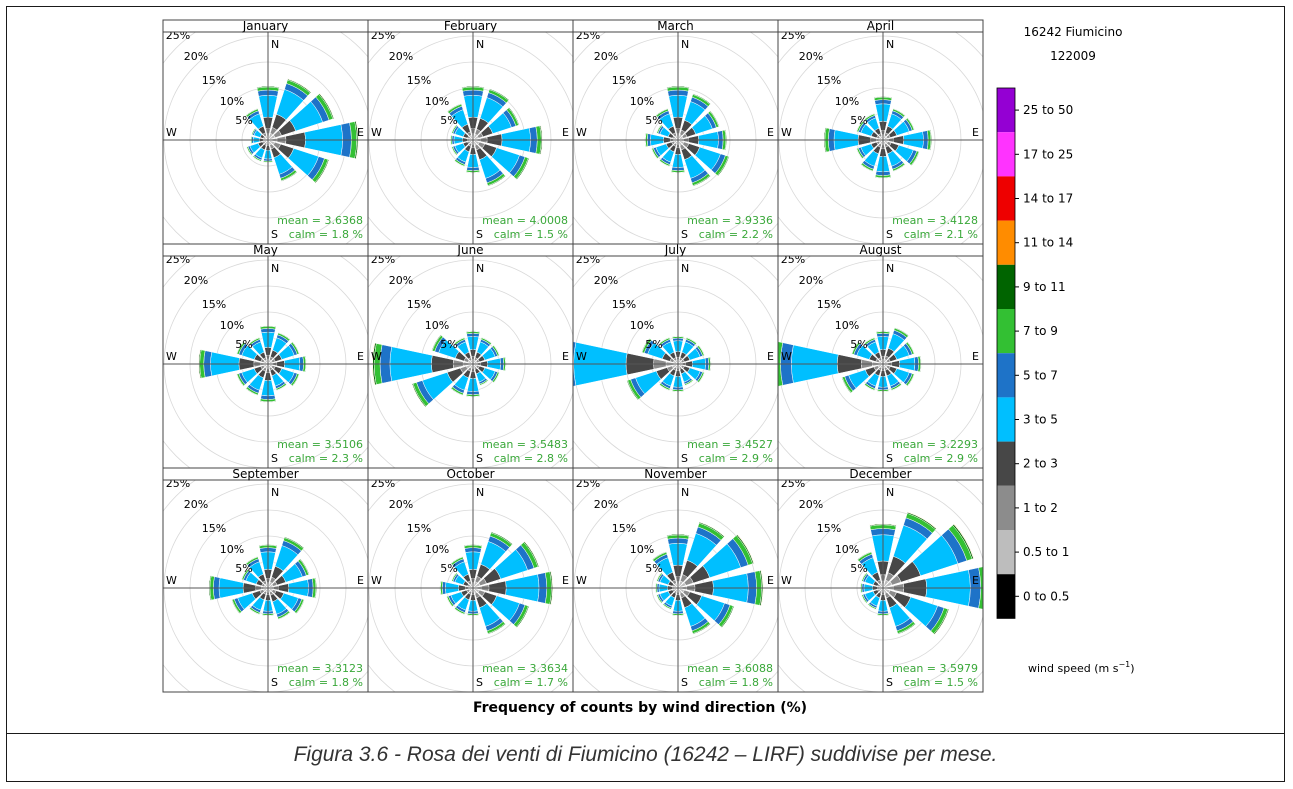  I want to click on legend-label: 9 to 11, so click(1044, 287).